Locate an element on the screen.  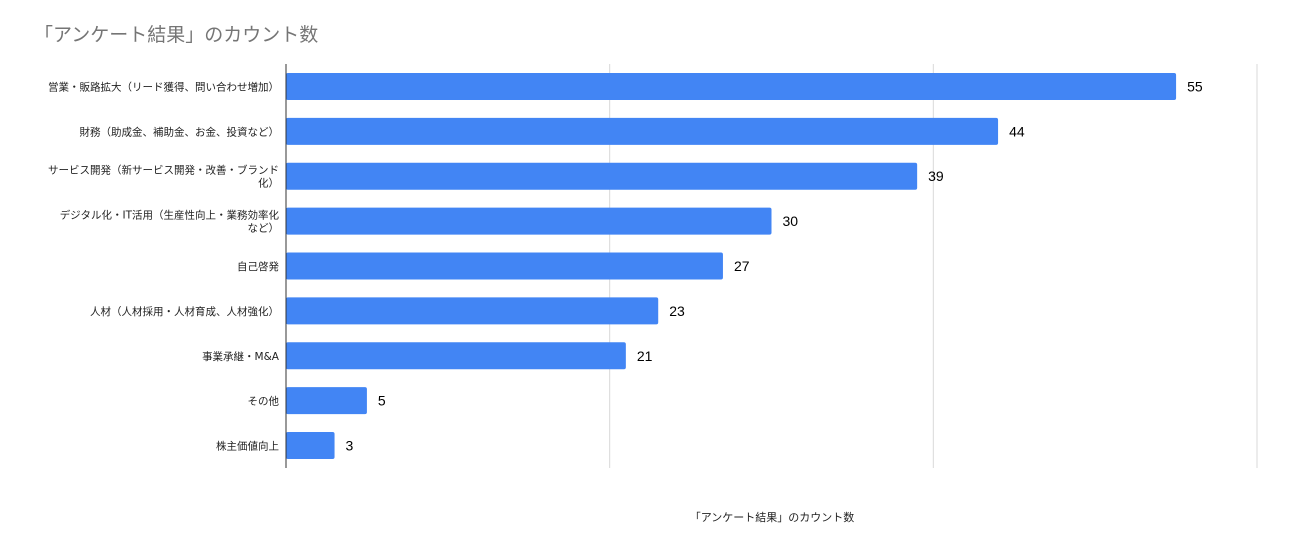
x-axis-title: 「アンケート結果」のカウント数 is located at coordinates (772, 517).